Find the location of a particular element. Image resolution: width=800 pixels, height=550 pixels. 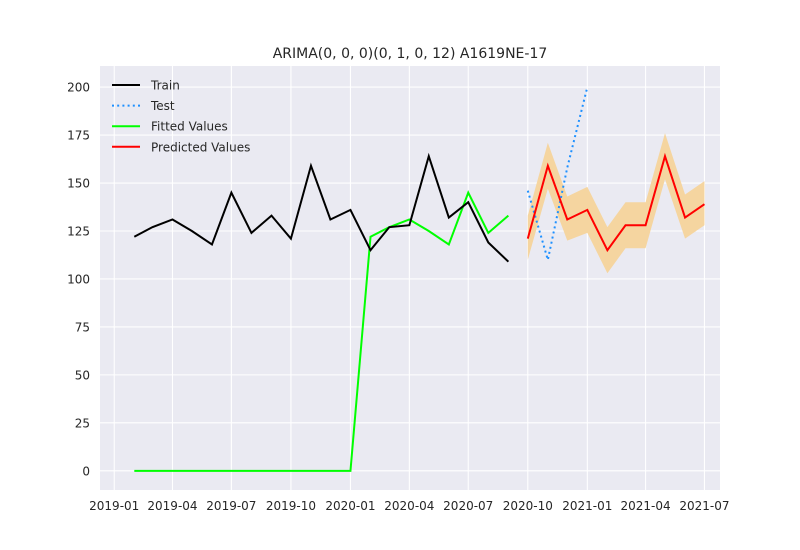

legend-item-fitted-values: Fitted Values is located at coordinates (170, 127).